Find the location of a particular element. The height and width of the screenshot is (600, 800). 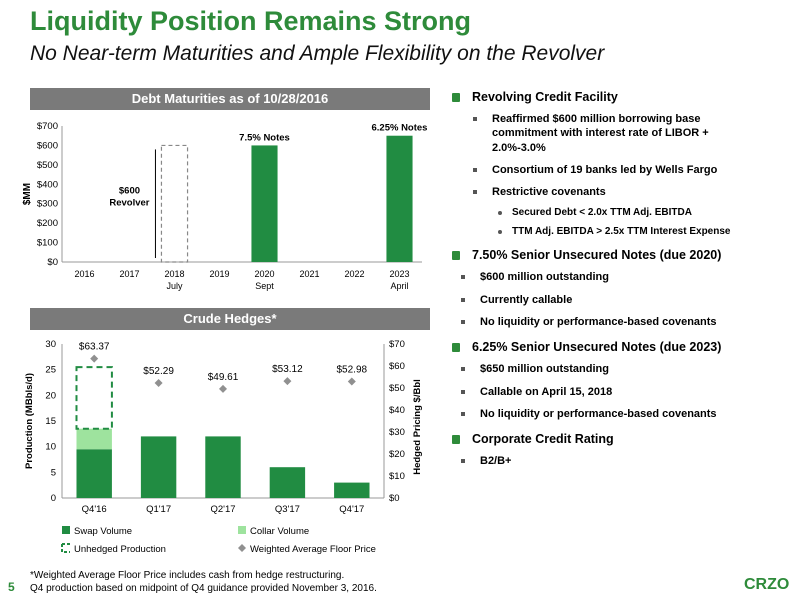

revolver-item: Restrictive covenants is located at coordinates (620, 192).